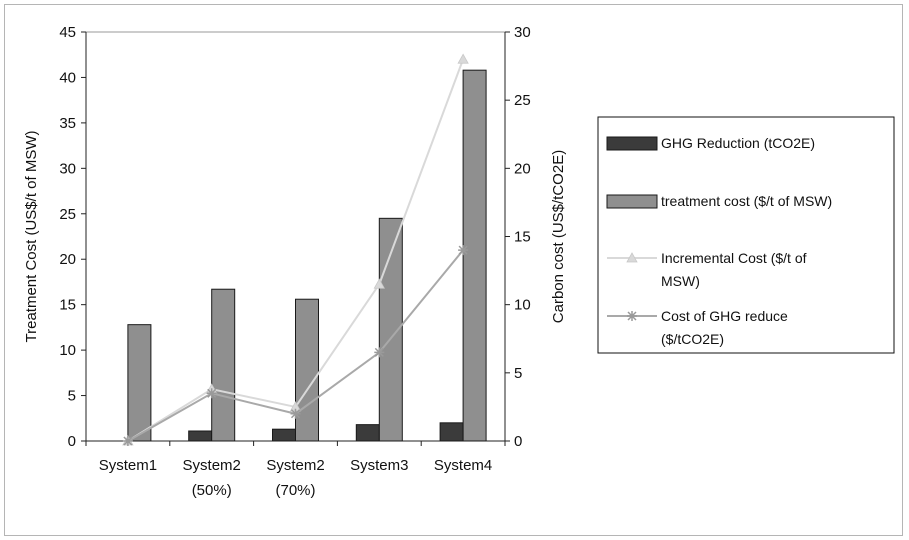  Describe the element at coordinates (463, 465) in the screenshot. I see `x-tick-label: System4` at that location.